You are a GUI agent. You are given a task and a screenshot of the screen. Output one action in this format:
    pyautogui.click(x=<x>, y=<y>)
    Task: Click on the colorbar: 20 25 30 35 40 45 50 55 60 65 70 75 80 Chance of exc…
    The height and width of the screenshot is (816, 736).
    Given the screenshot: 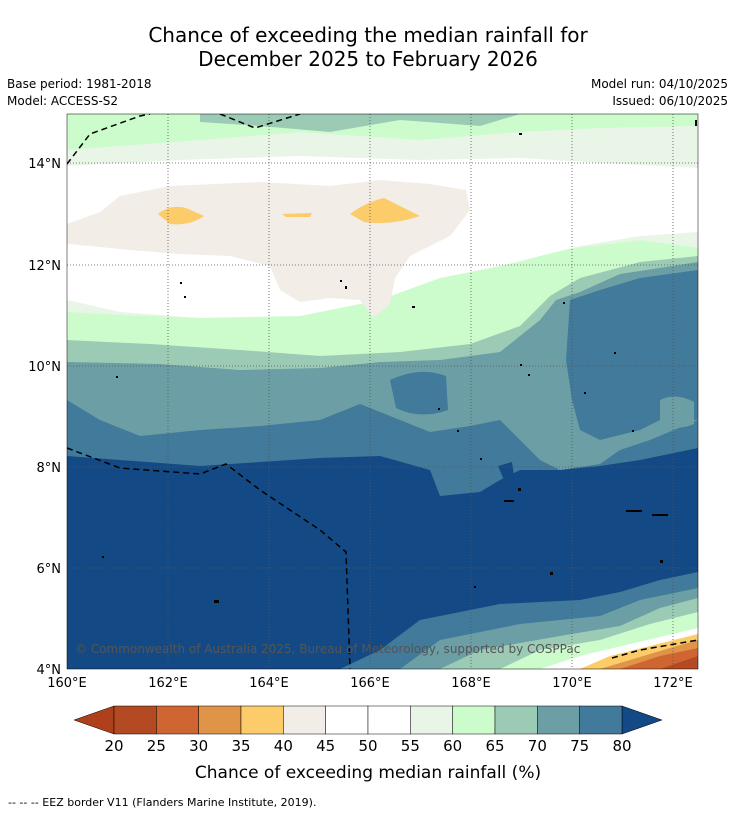 What is the action you would take?
    pyautogui.click(x=368, y=744)
    